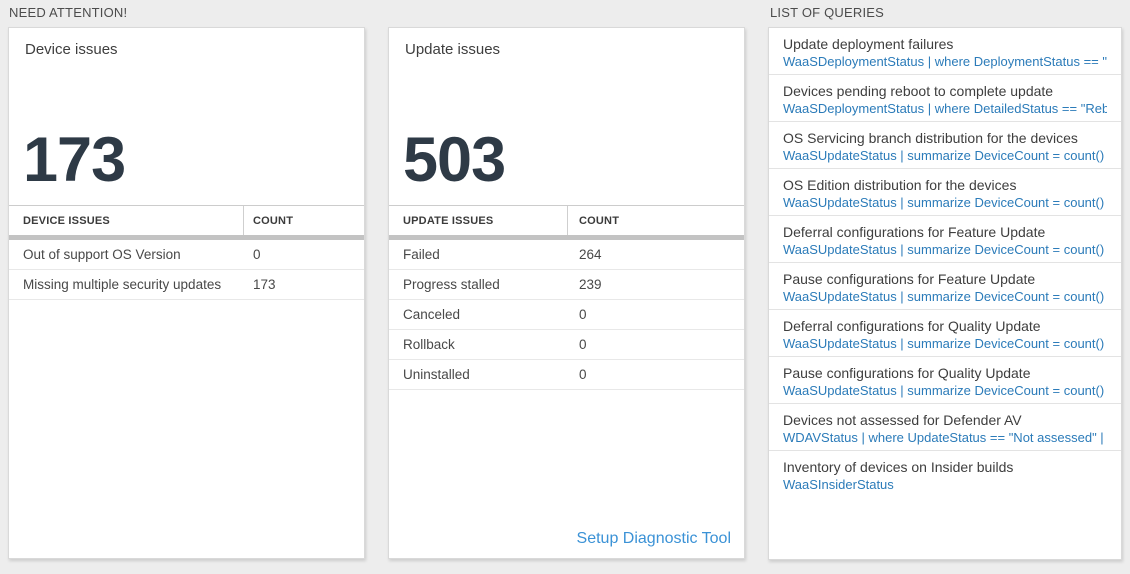 This screenshot has height=574, width=1130. What do you see at coordinates (122, 284) in the screenshot?
I see `issue-label: Missing multiple security updates` at bounding box center [122, 284].